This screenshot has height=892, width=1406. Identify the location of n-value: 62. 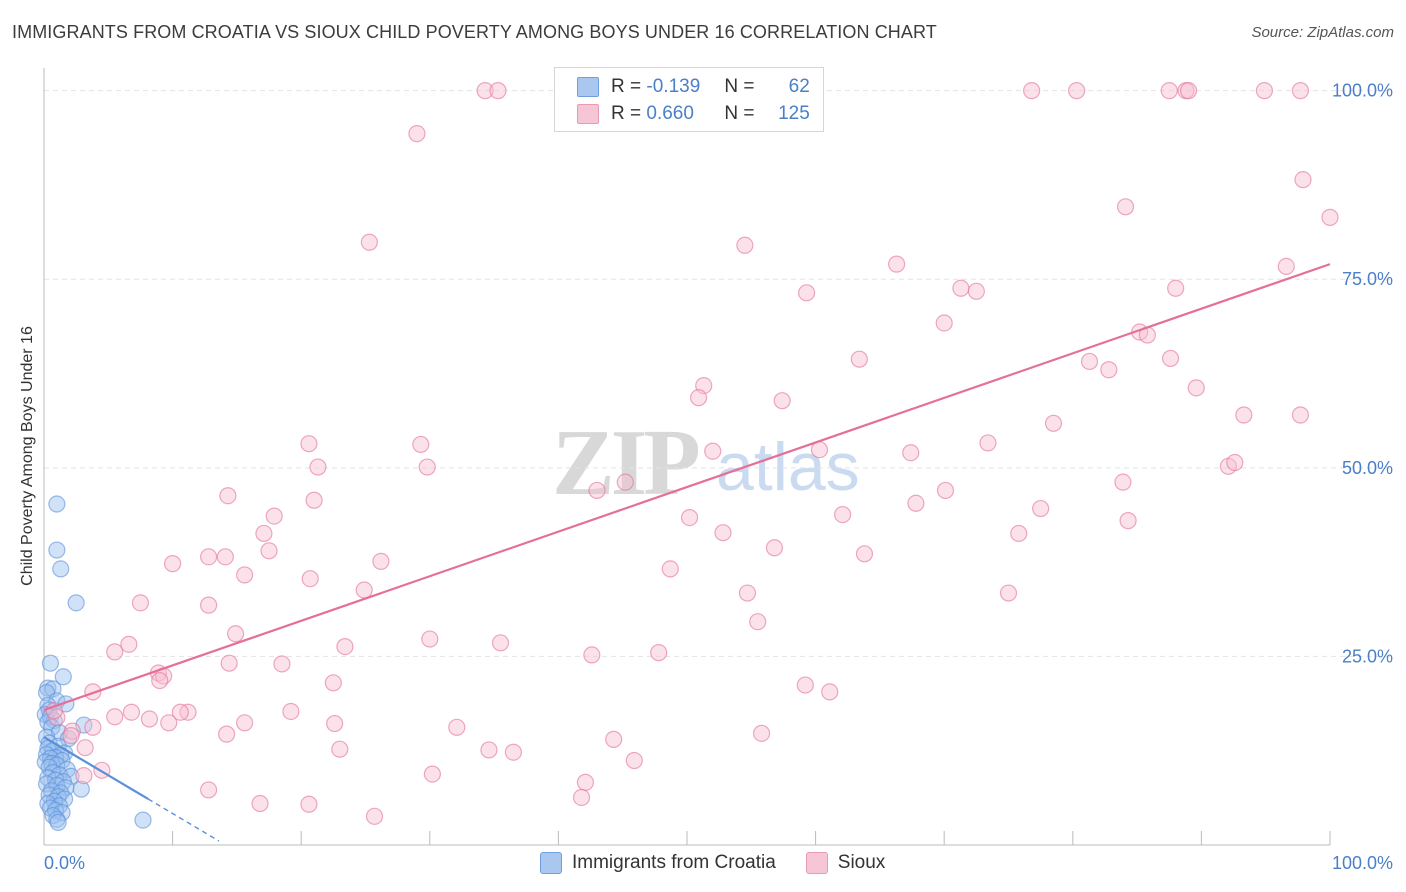
(799, 86).